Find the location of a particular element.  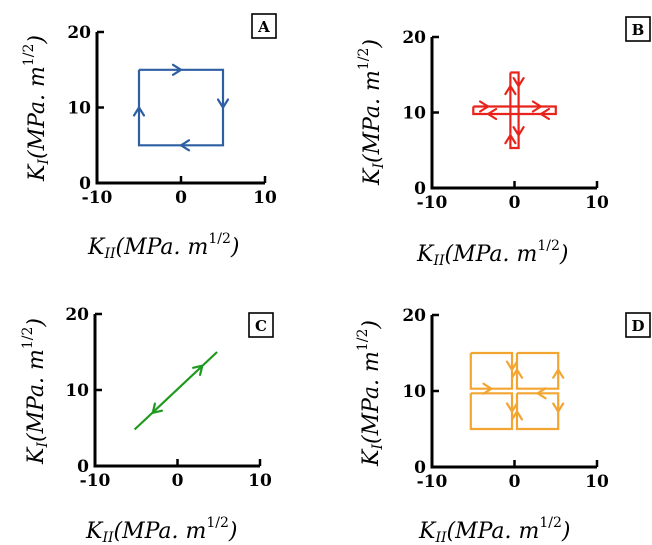

svg-text: B is located at coordinates (638, 30).